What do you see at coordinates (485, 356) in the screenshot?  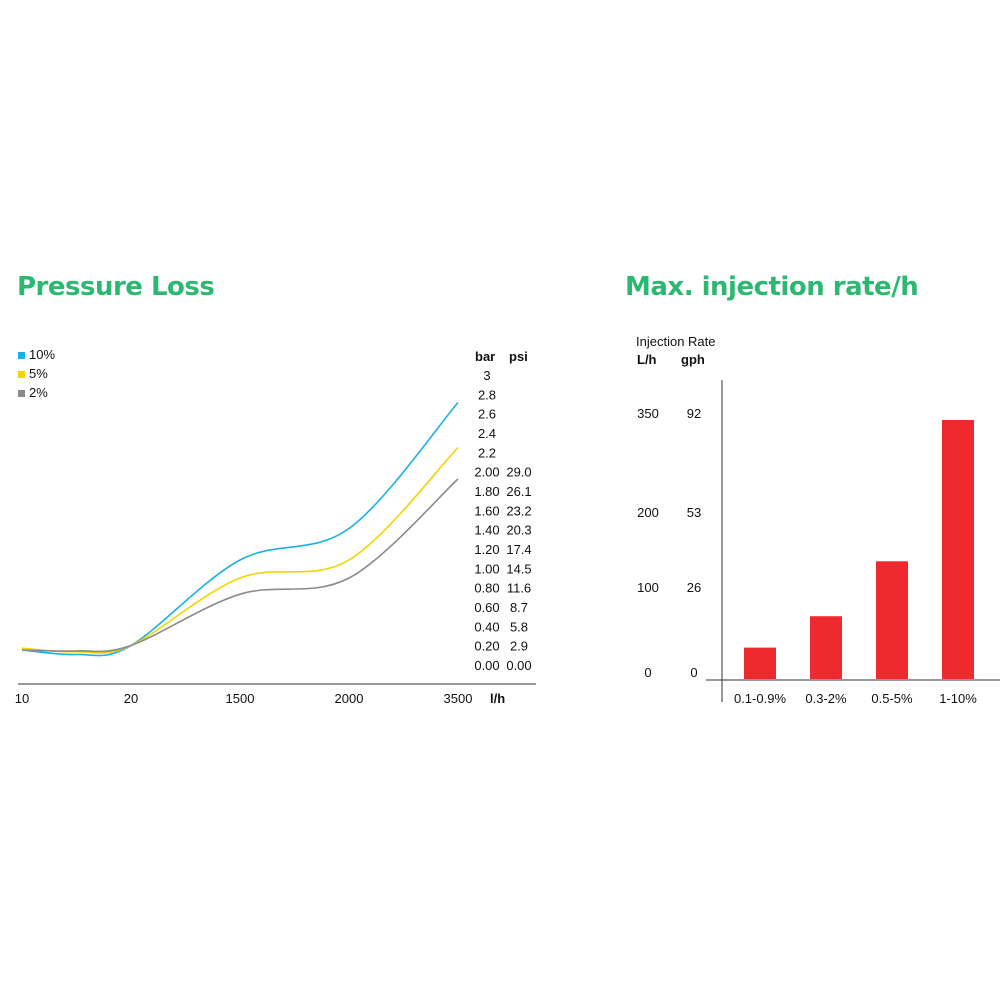 I see `bar-header: bar` at bounding box center [485, 356].